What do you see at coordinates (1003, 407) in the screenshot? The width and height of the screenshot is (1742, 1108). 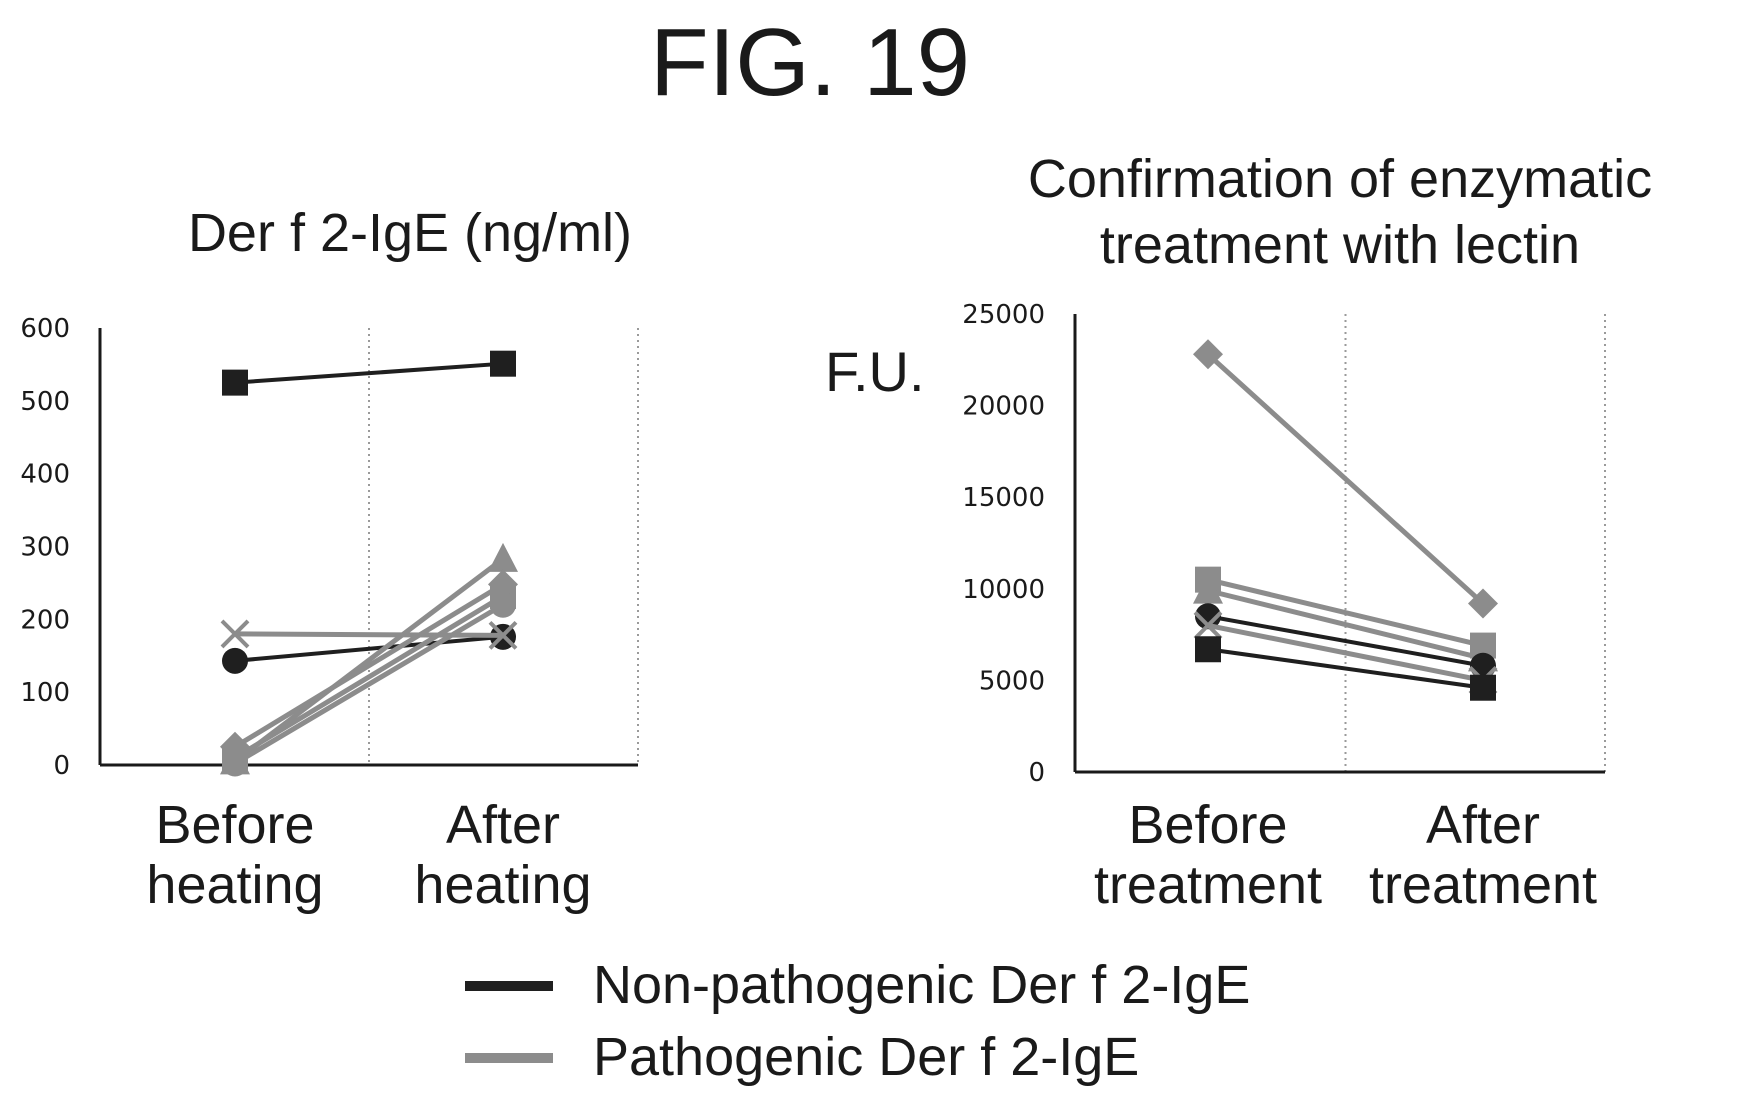 I see `chart-2-y-tick-label: 20000` at bounding box center [1003, 407].